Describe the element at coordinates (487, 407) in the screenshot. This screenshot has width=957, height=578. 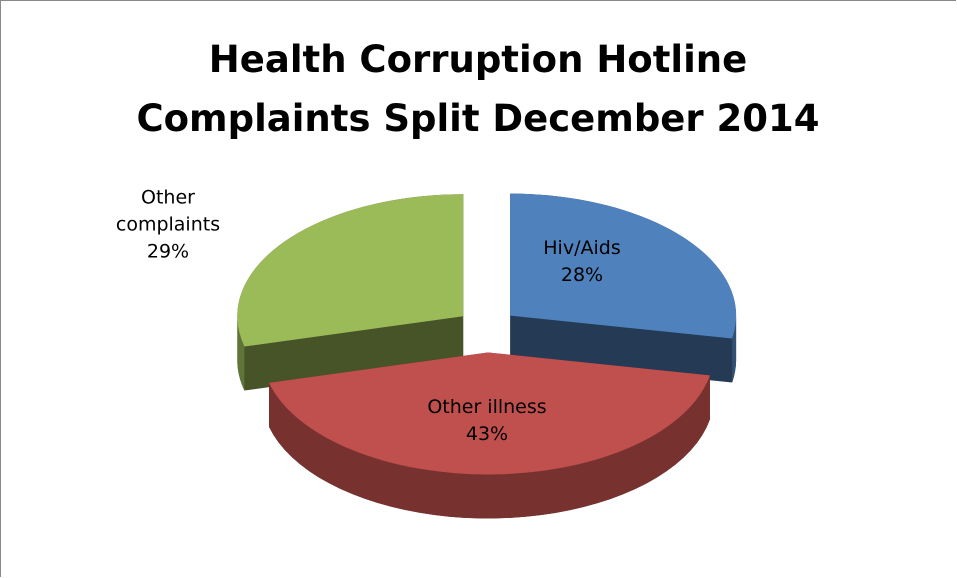
I see `label-category: Other illness` at that location.